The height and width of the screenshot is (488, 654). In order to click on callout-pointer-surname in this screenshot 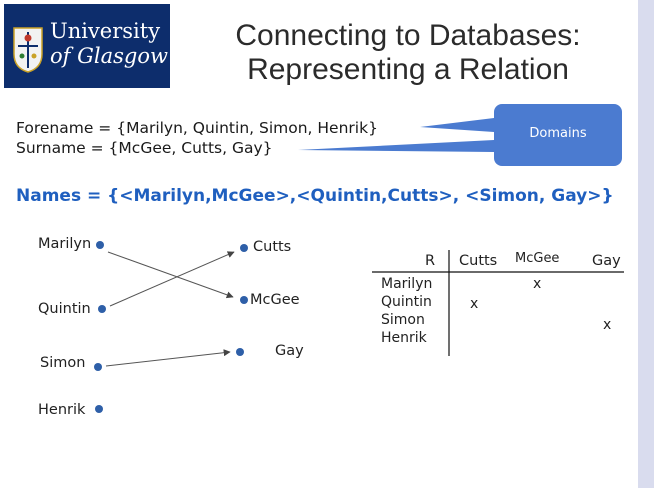, I will do `click(396, 146)`.